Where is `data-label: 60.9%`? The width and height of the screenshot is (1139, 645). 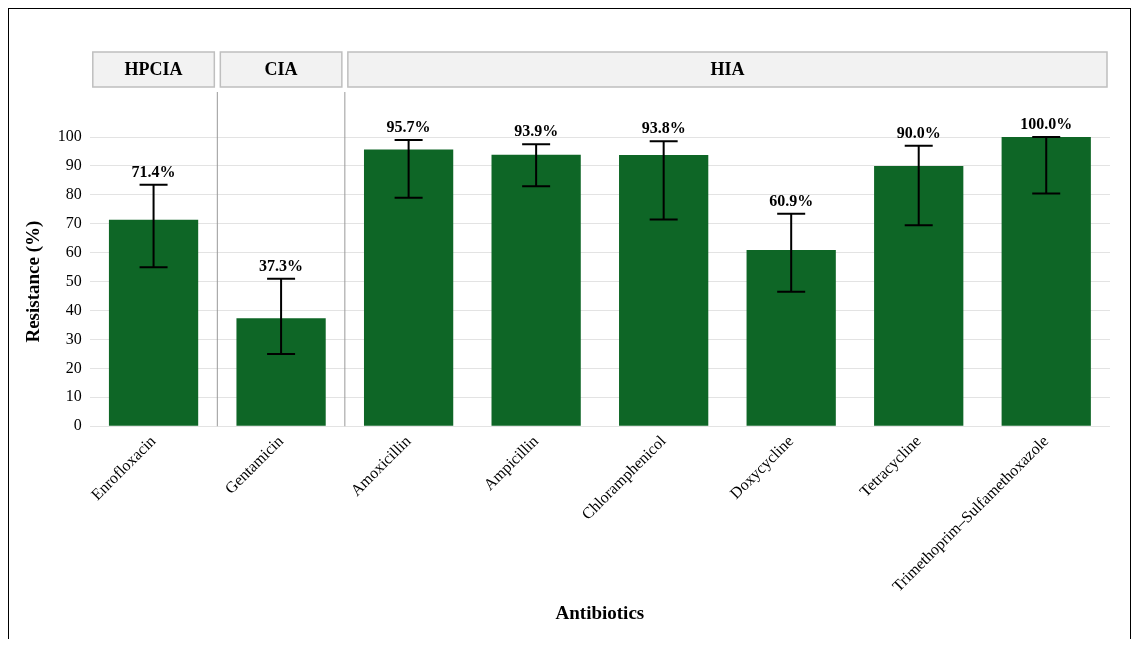
data-label: 60.9% is located at coordinates (791, 200).